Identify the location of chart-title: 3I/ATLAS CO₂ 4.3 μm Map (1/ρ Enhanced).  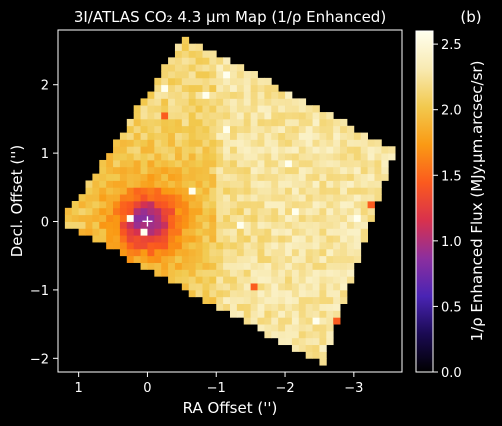
(230, 17).